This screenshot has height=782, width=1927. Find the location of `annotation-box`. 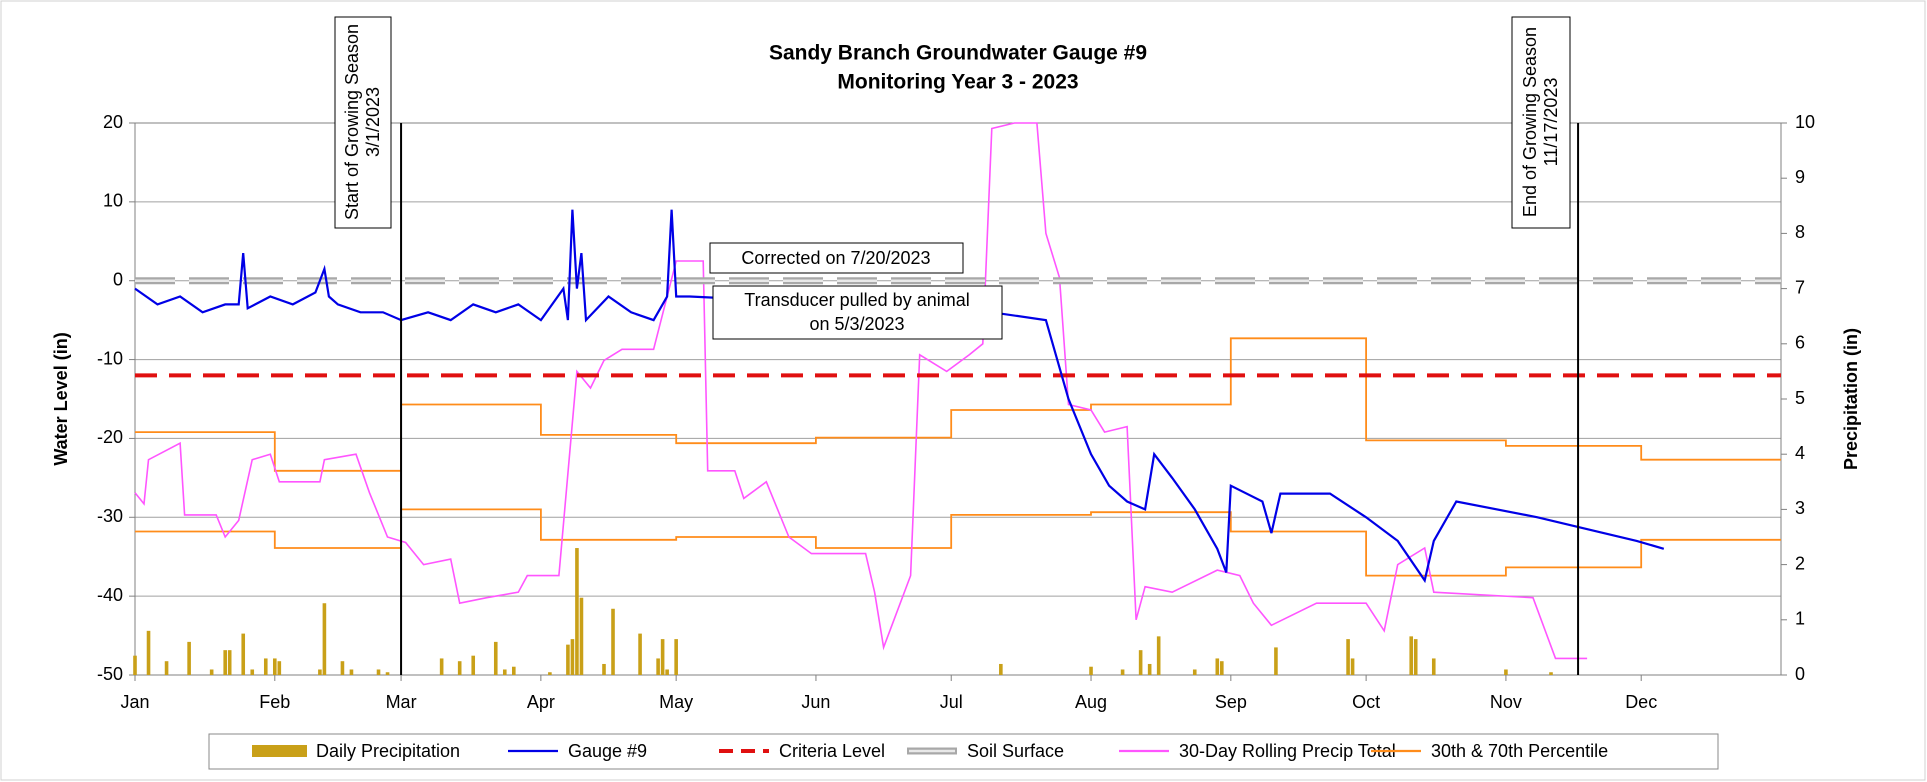

annotation-box is located at coordinates (363, 122).